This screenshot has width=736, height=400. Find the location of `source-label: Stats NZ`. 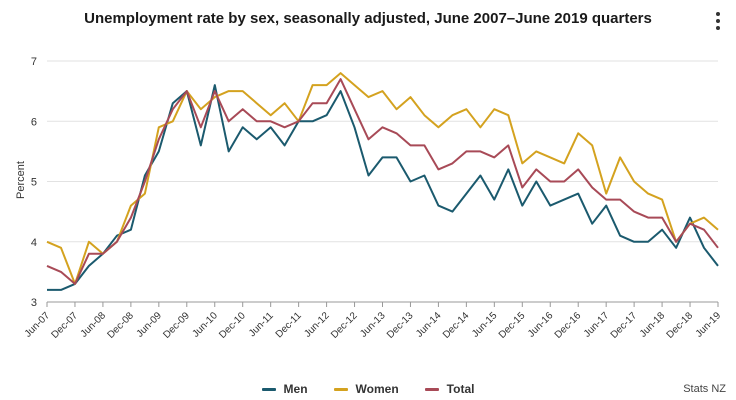

source-label: Stats NZ is located at coordinates (704, 389).